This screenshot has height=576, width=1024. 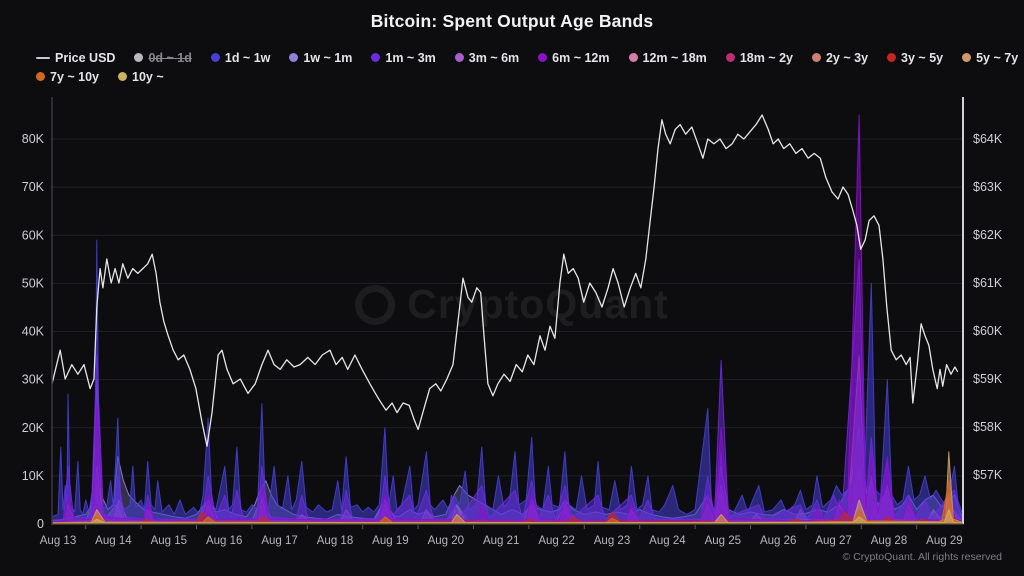 I want to click on y-axis-label-right: $63K, so click(x=988, y=187).